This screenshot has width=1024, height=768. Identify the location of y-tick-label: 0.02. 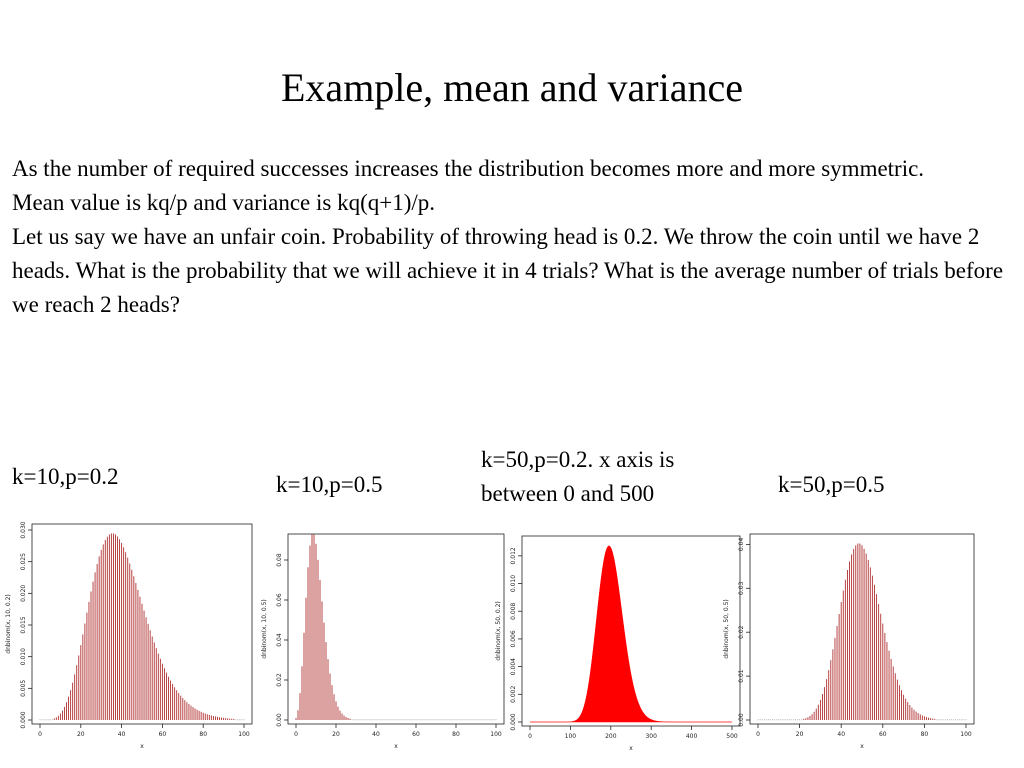
(741, 632).